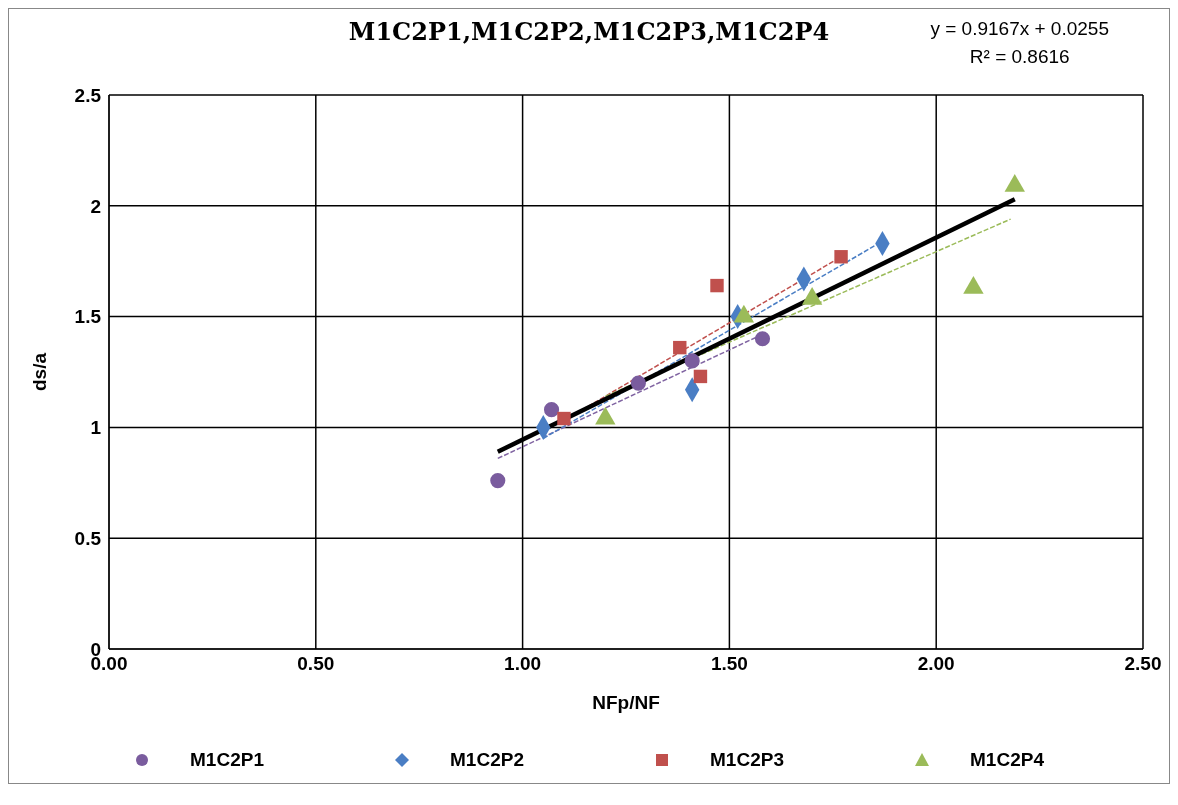 The image size is (1178, 805). Describe the element at coordinates (589, 31) in the screenshot. I see `chart-title: M1C2P1,M1C2P2,M1C2P3,M1C2P4` at that location.